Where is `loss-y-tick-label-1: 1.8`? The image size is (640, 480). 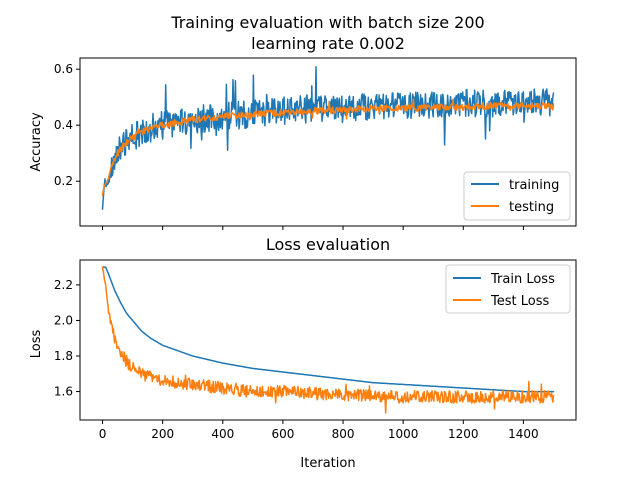 loss-y-tick-label-1: 1.8 is located at coordinates (63, 356).